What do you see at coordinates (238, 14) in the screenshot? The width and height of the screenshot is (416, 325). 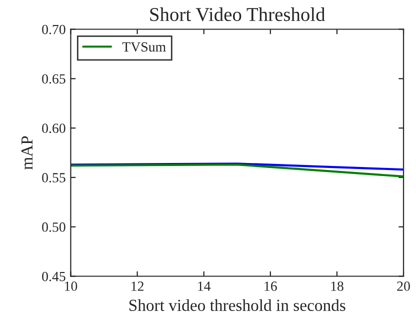 I see `chart-title: Short Video Threshold` at bounding box center [238, 14].